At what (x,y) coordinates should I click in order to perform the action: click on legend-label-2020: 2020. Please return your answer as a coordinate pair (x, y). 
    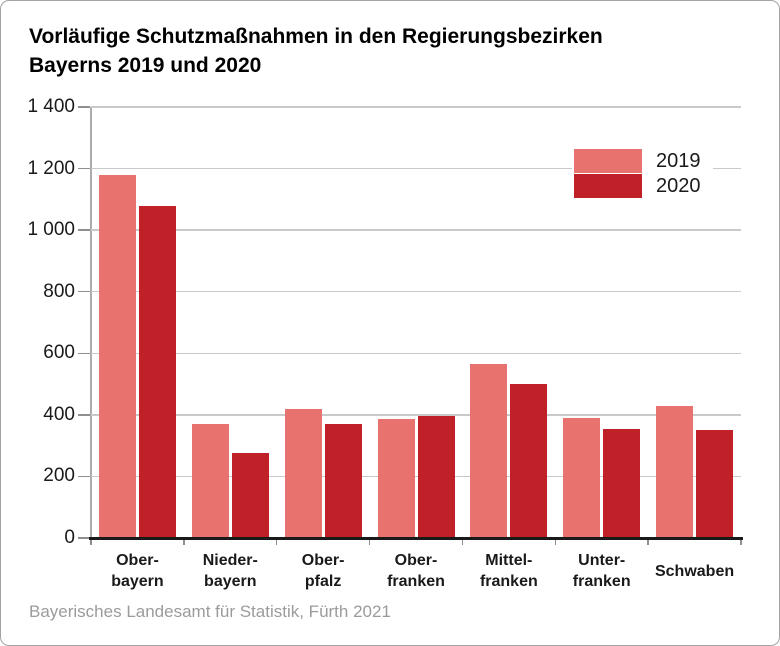
    Looking at the image, I should click on (678, 185).